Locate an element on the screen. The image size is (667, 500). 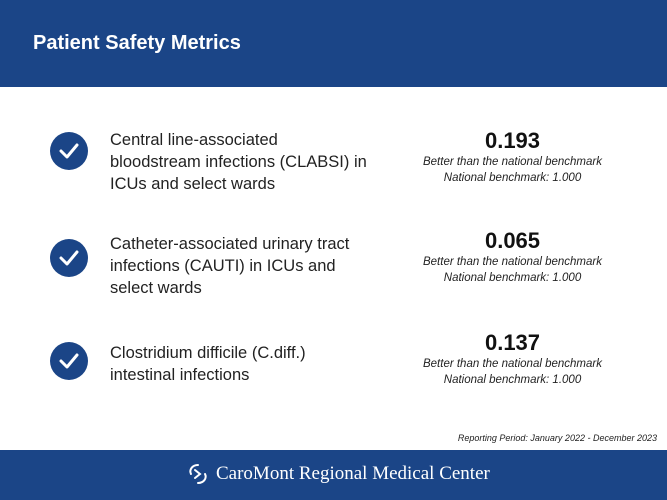
caromont-logo: CaroMont Regional Medical Center is located at coordinates (338, 474).